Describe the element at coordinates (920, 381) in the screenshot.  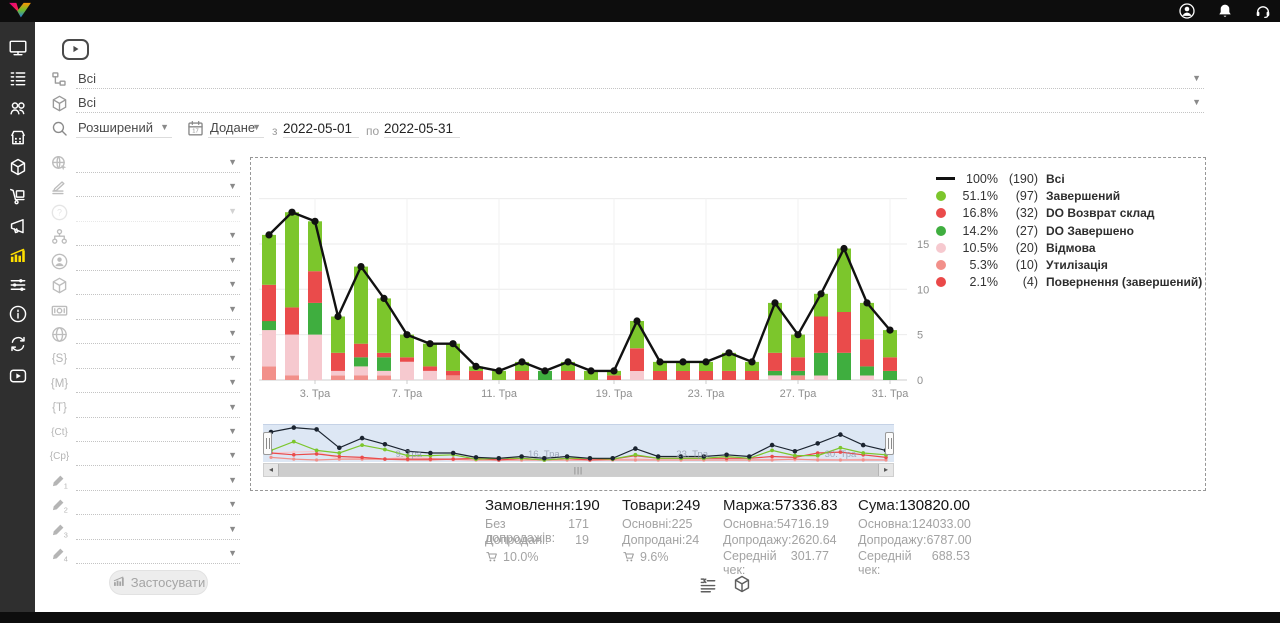
I see `svg-text: 0` at that location.